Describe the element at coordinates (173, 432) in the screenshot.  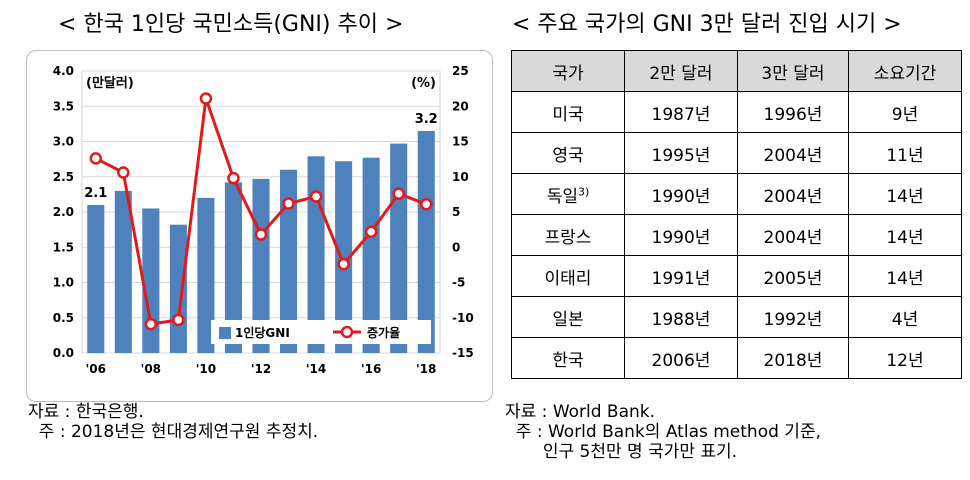
I see `chart-note: 주 : 2018년은 현대경제연구원 추정치.` at that location.